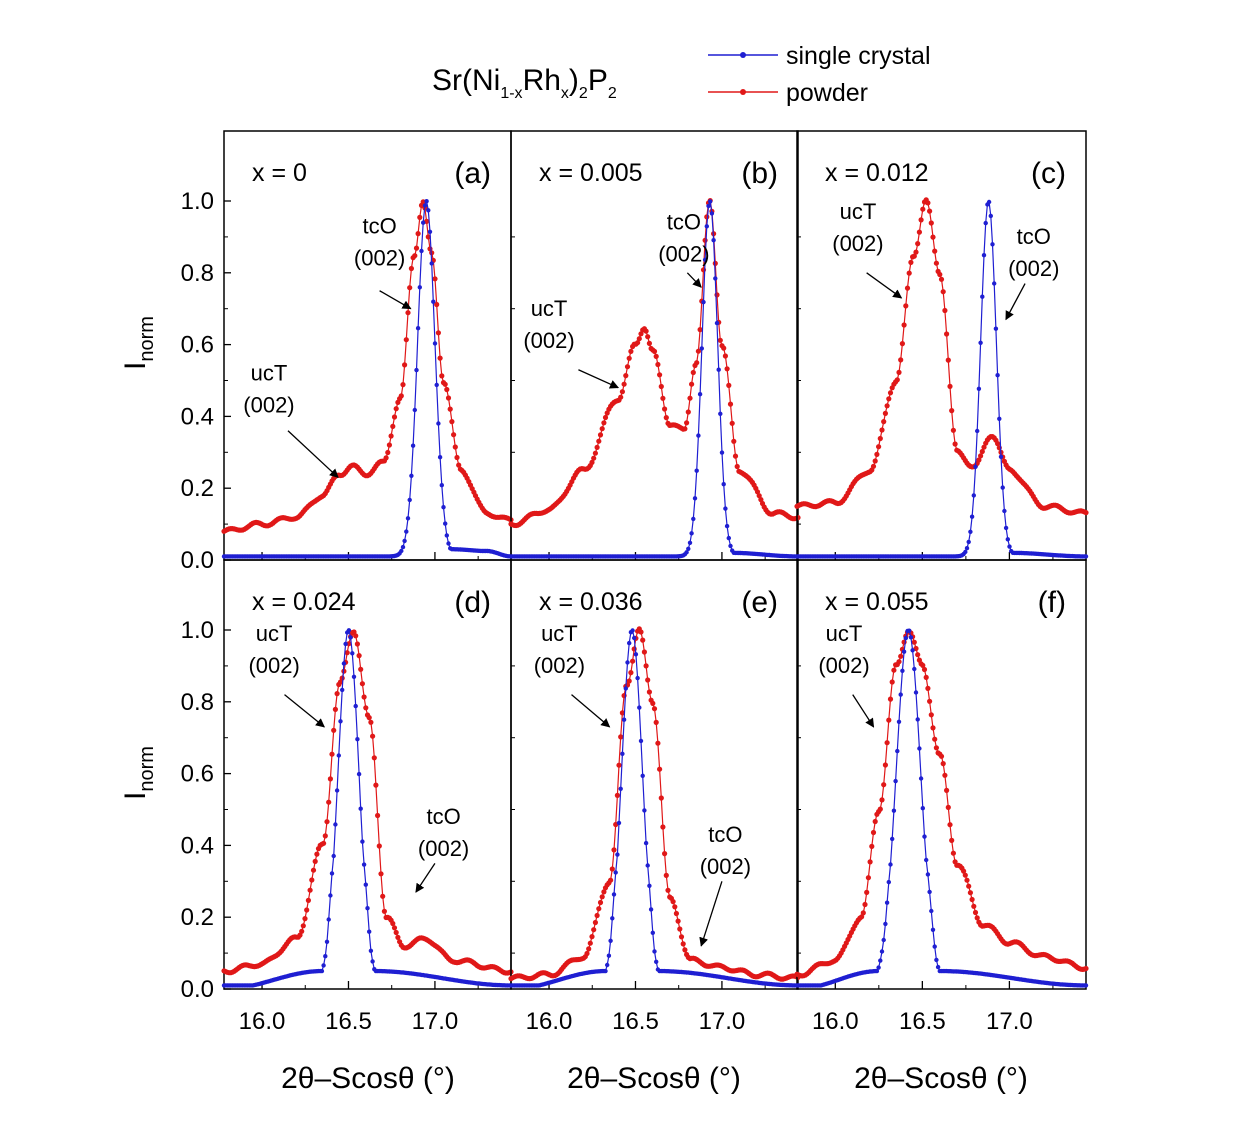 This screenshot has width=1251, height=1125. Describe the element at coordinates (138, 343) in the screenshot. I see `y-axis-label-top: Inorm` at that location.